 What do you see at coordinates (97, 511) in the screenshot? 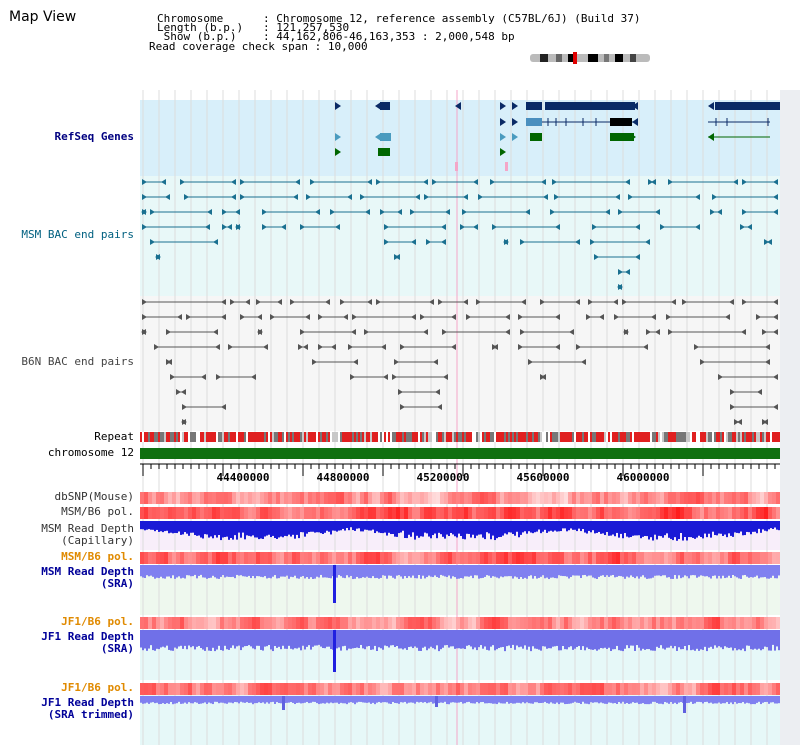
I see `track-label-msm-b6-pol: MSM/B6 pol.` at bounding box center [97, 511].